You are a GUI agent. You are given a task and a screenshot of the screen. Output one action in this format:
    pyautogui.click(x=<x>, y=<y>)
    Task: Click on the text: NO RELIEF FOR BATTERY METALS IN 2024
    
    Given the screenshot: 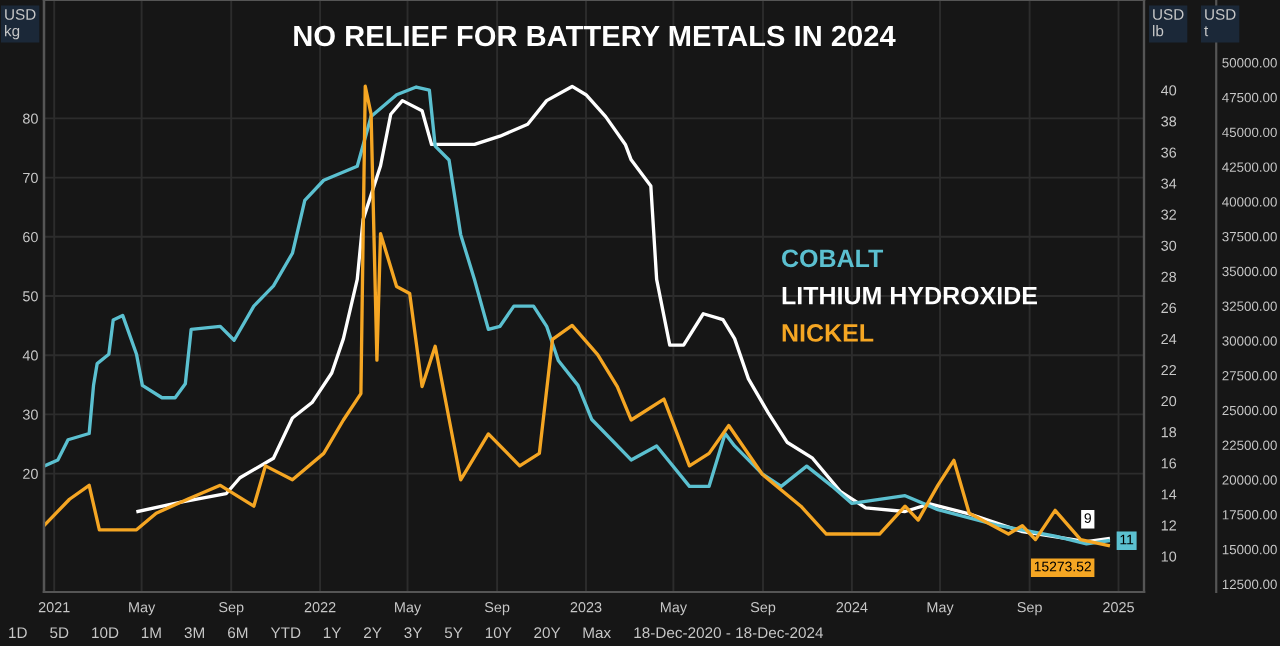 What is the action you would take?
    pyautogui.click(x=595, y=36)
    